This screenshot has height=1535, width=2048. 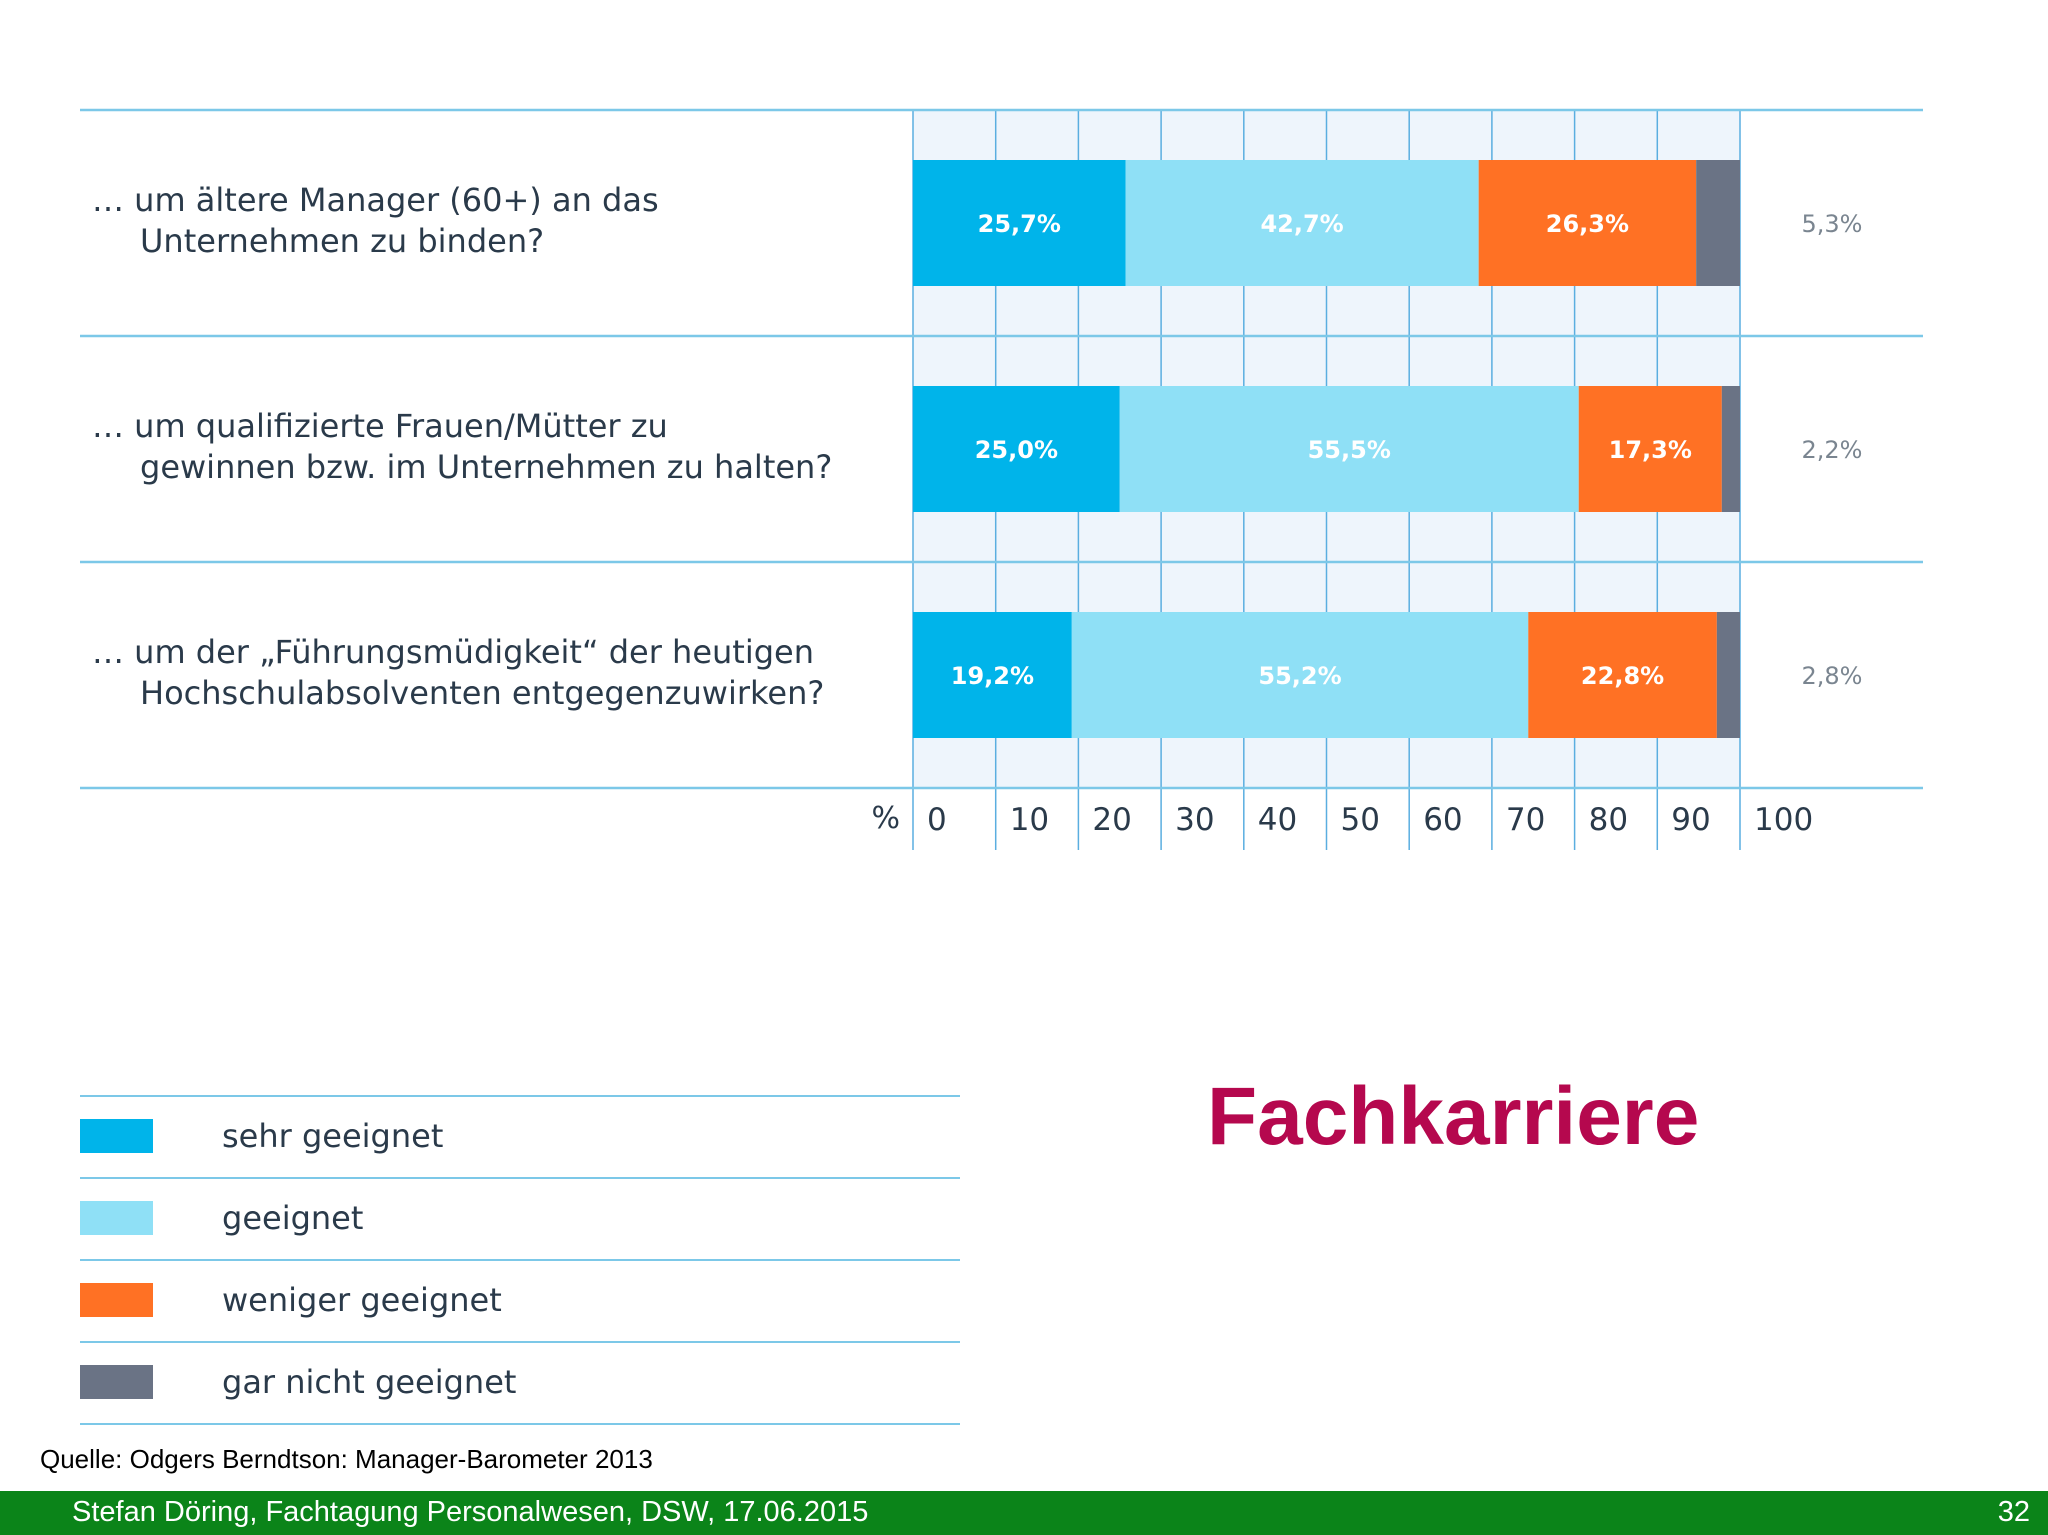 I want to click on data-label-1-3: 26,3%, so click(x=1587, y=224).